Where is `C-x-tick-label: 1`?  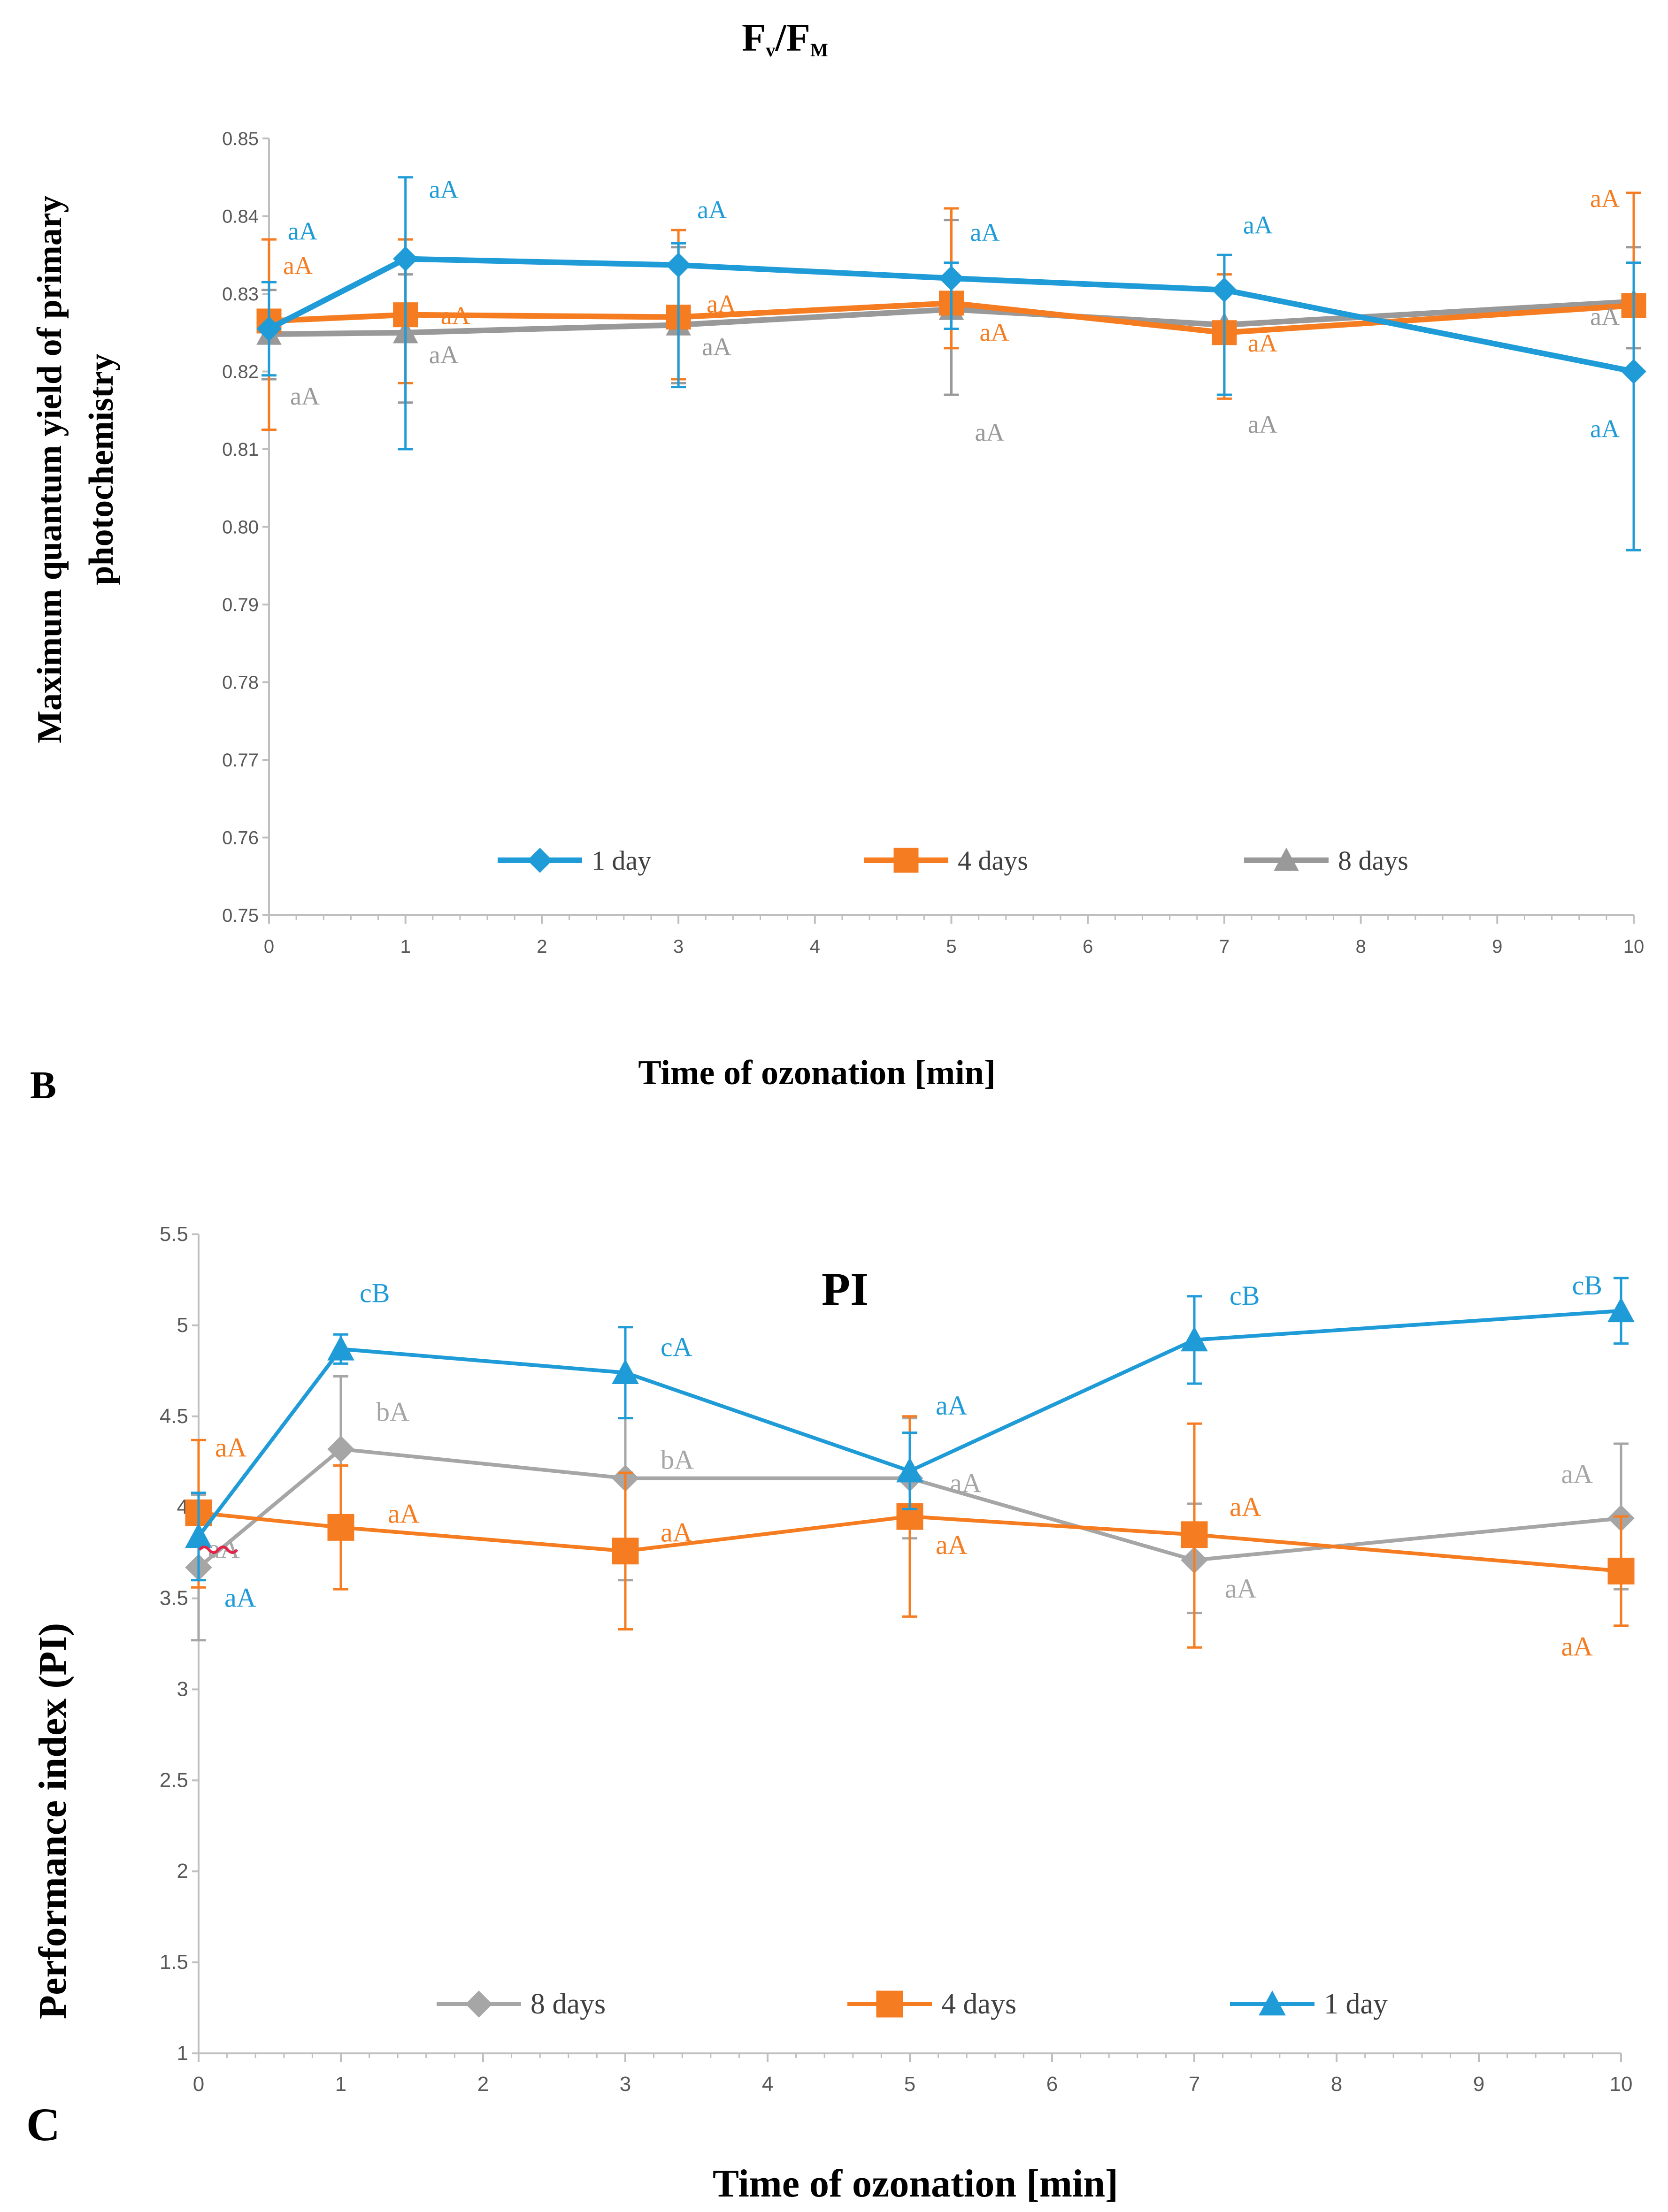
C-x-tick-label: 1 is located at coordinates (340, 2084).